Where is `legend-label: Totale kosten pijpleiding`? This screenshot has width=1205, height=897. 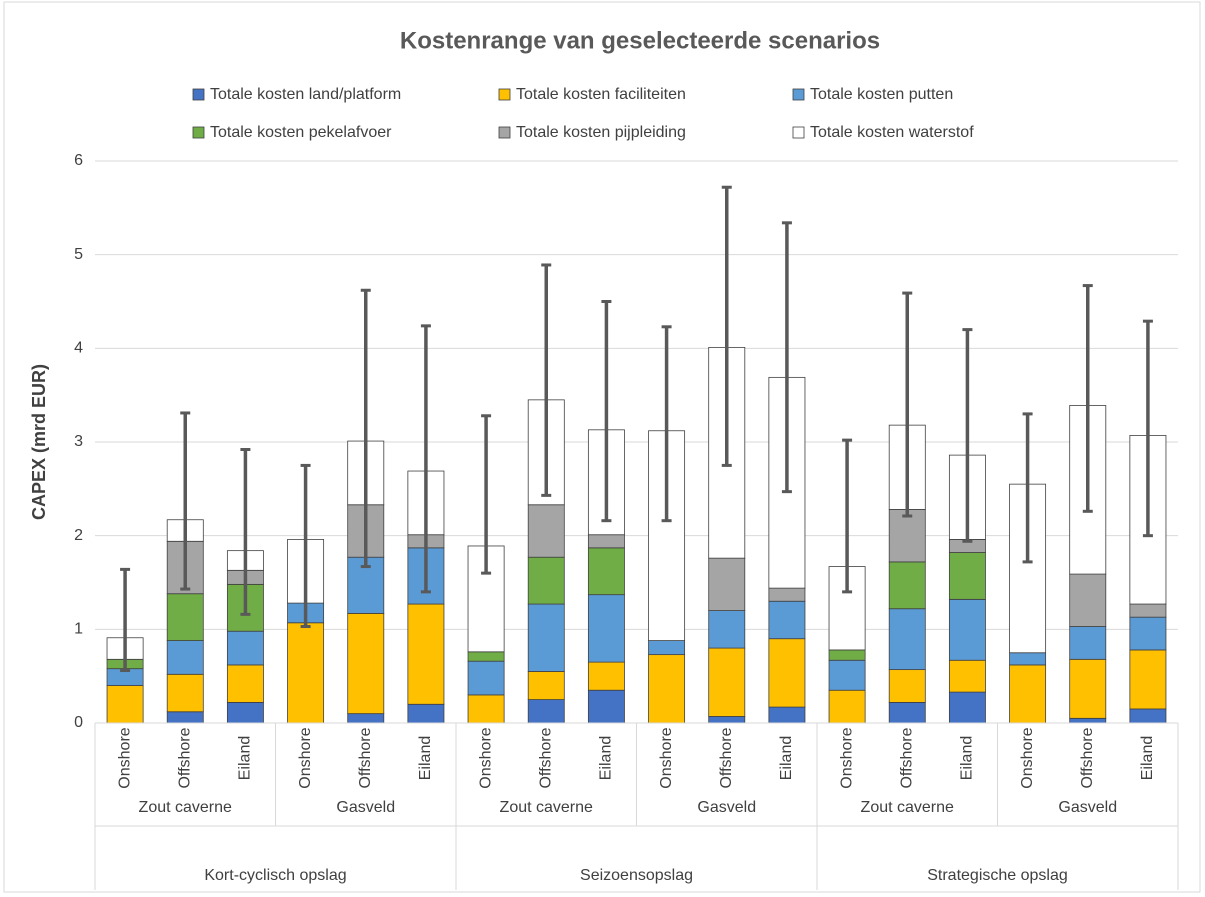 legend-label: Totale kosten pijpleiding is located at coordinates (601, 132).